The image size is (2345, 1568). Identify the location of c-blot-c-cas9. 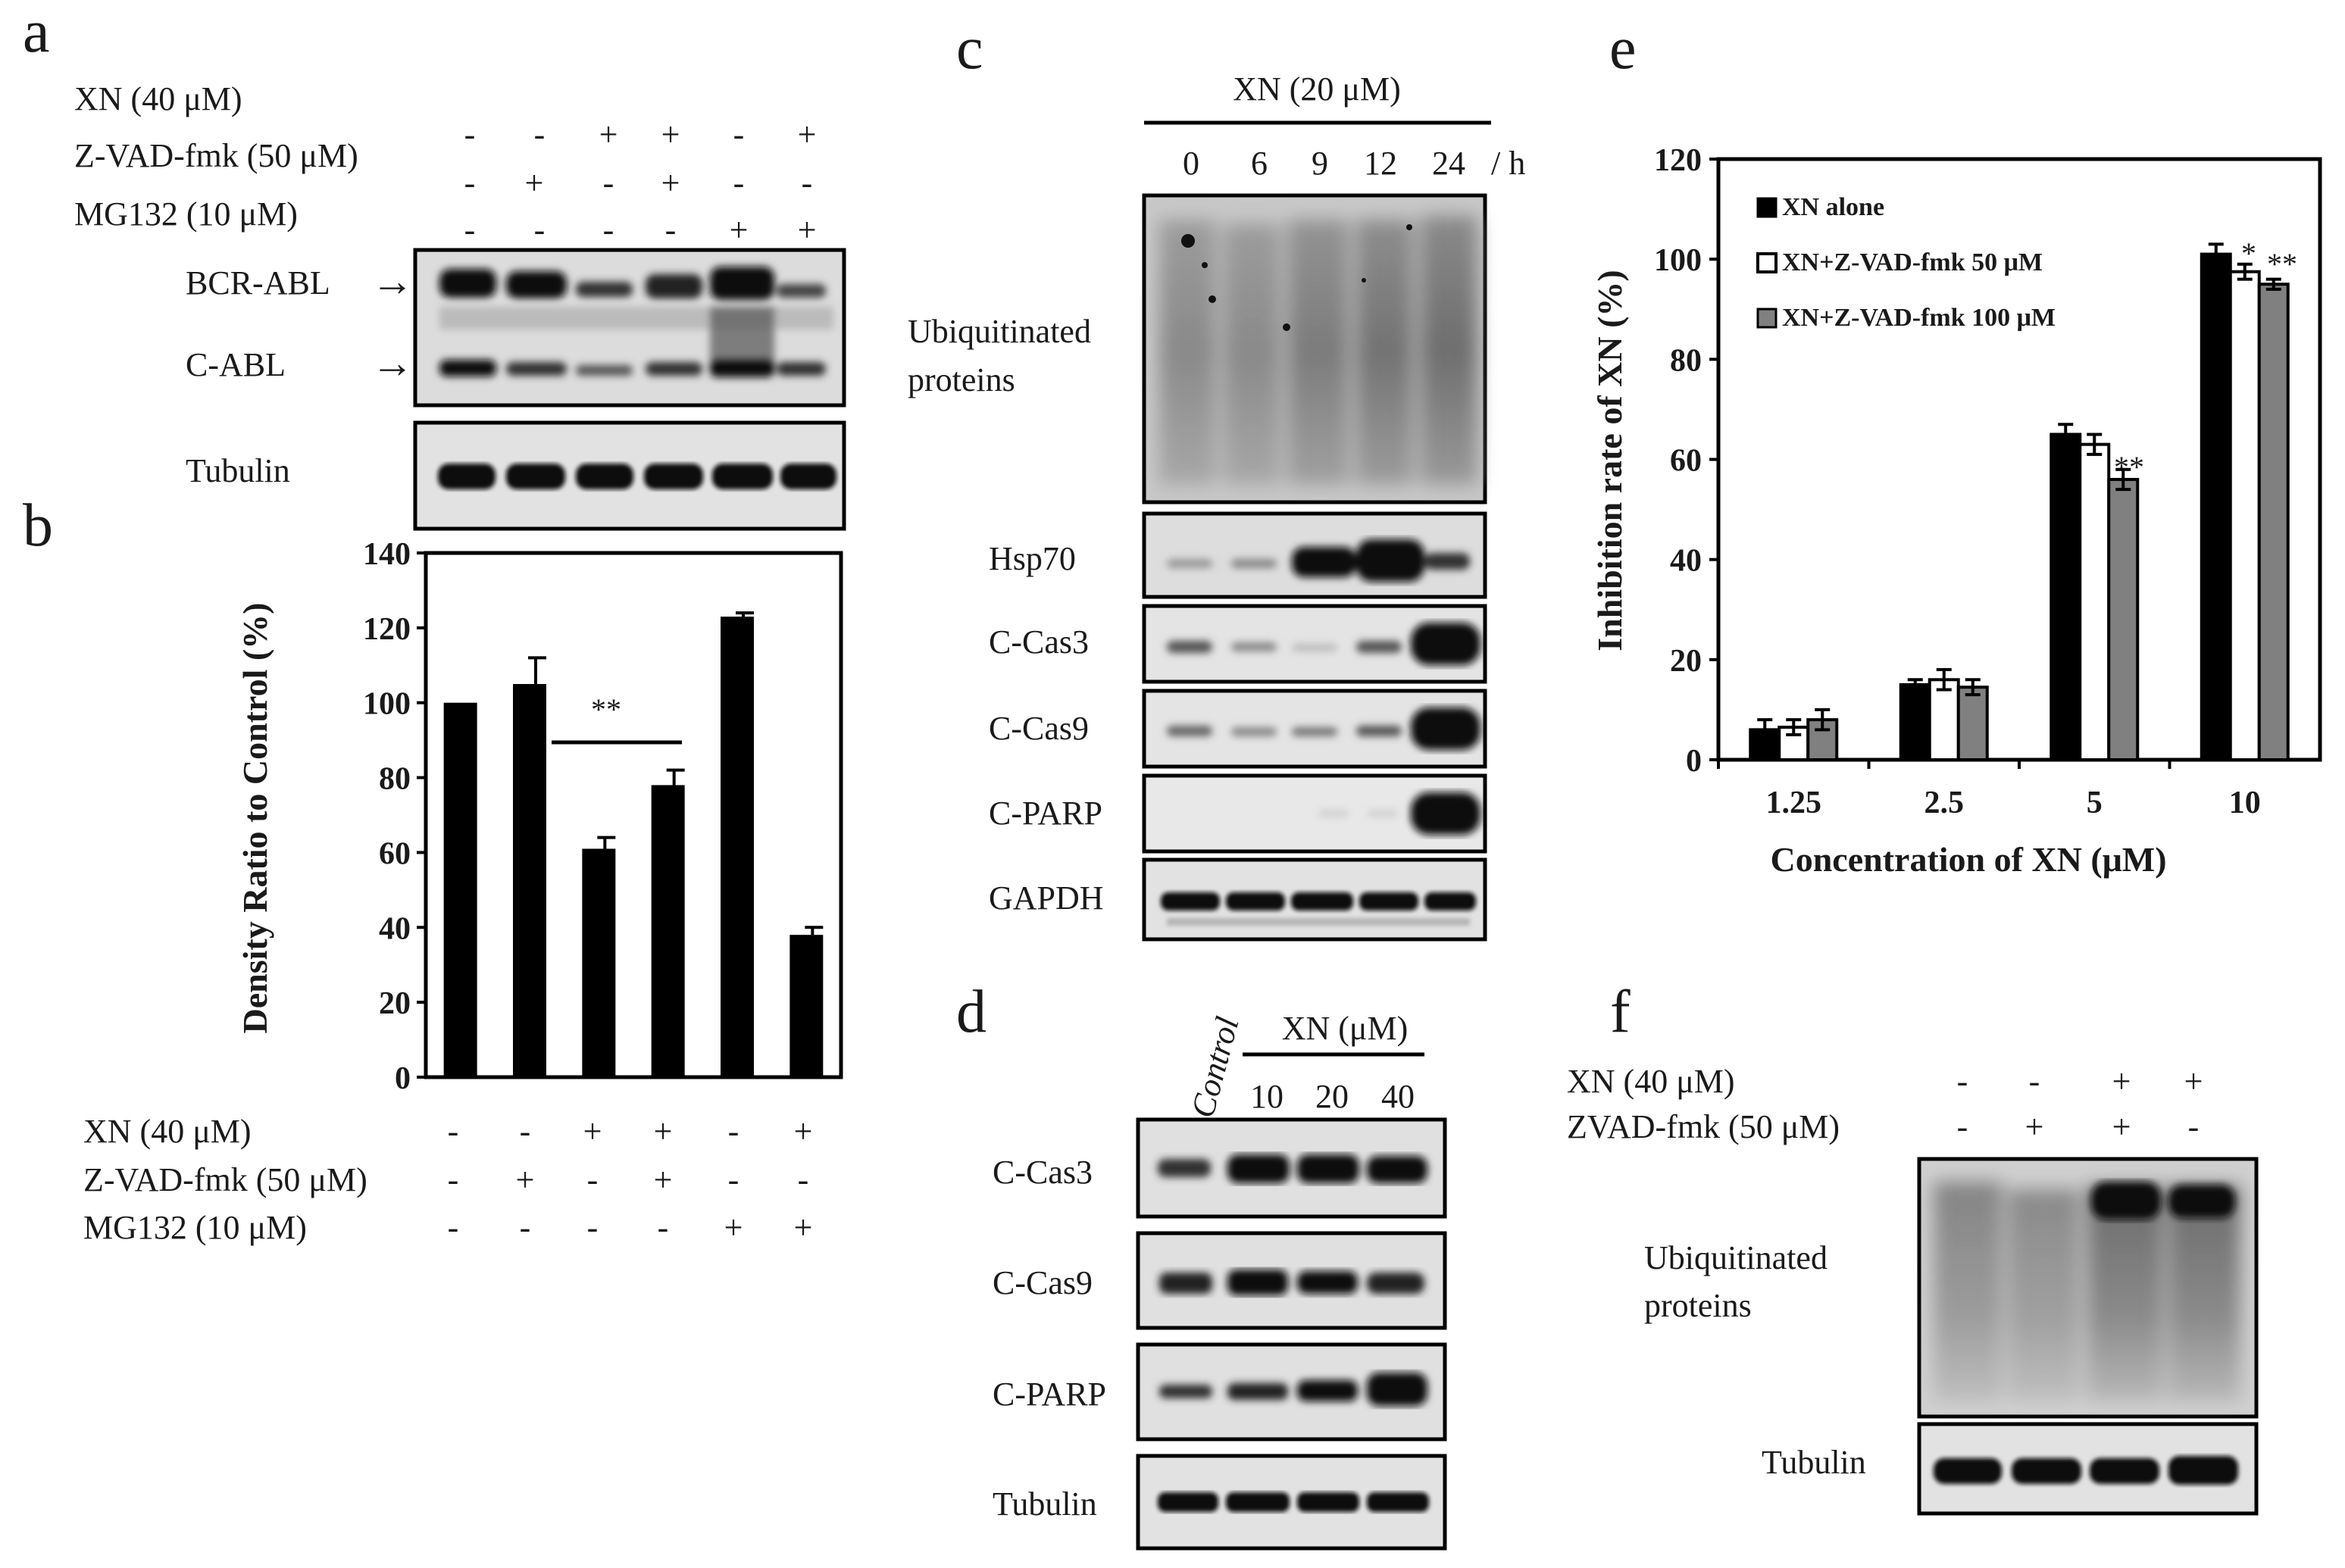
(1314, 729).